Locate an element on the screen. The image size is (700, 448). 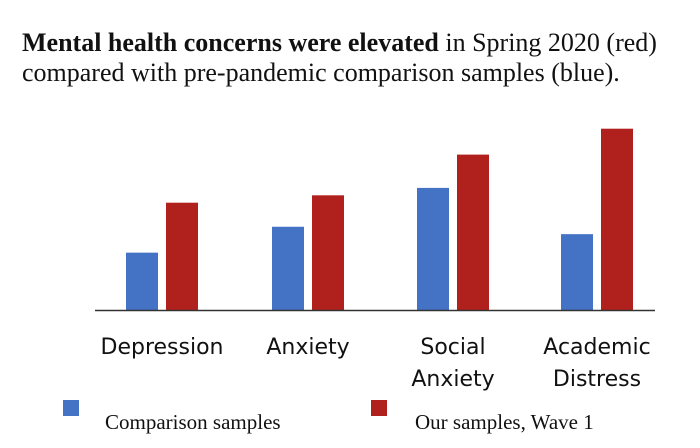
legend-label-ours: Our samples, Wave 1 is located at coordinates (504, 422).